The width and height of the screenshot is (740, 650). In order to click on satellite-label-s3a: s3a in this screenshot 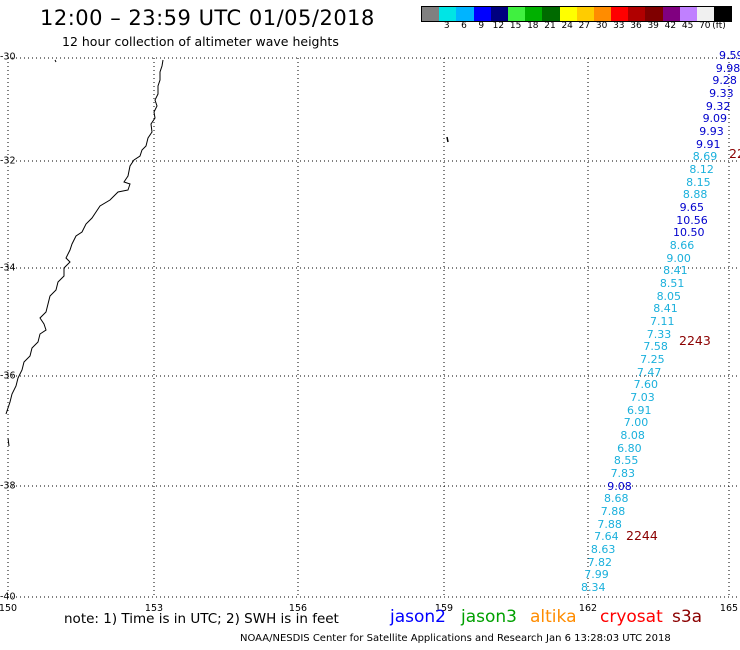, I will do `click(687, 617)`.